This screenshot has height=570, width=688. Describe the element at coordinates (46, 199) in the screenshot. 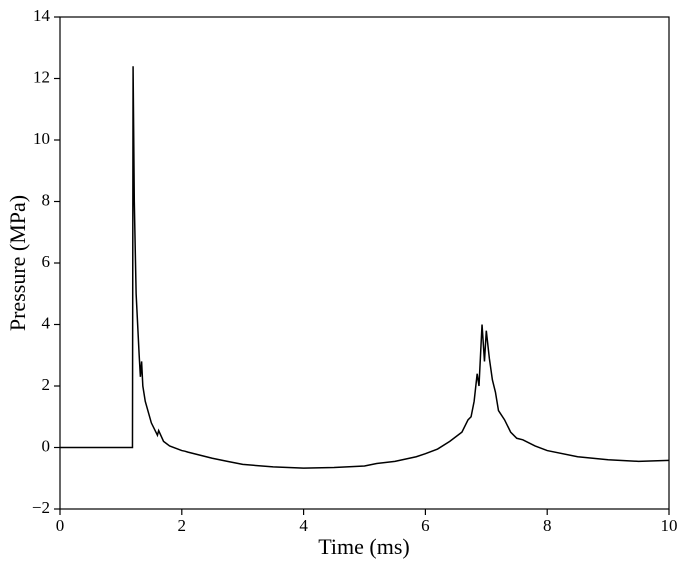

I see `y-tick-label: 8` at that location.